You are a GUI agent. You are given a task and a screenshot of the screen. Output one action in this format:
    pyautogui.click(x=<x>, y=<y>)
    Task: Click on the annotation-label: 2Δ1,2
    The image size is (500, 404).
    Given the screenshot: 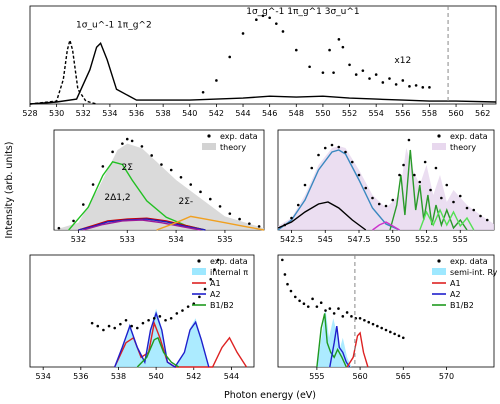 What is the action you would take?
    pyautogui.click(x=117, y=198)
    